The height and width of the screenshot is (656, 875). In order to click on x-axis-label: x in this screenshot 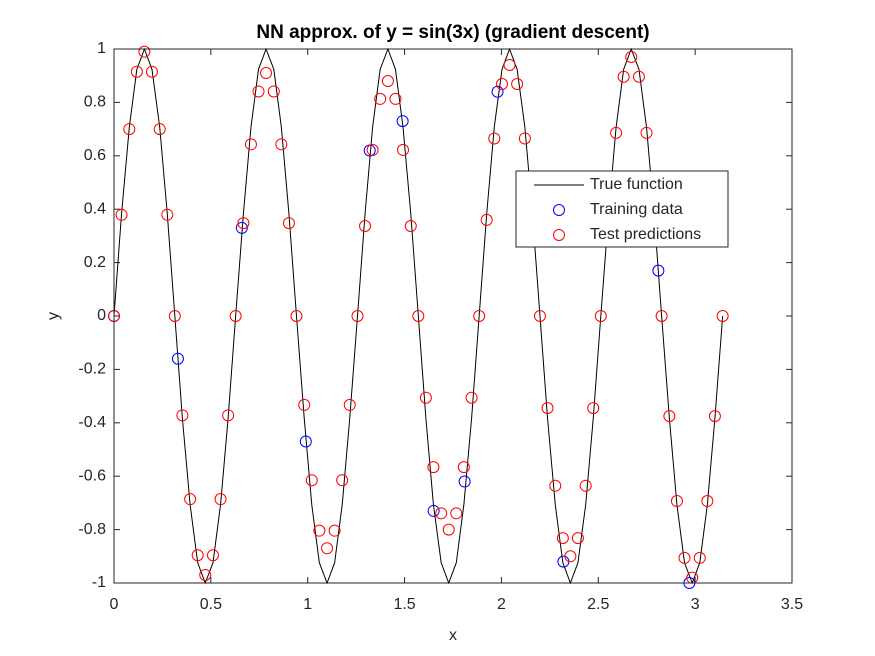, I will do `click(453, 635)`.